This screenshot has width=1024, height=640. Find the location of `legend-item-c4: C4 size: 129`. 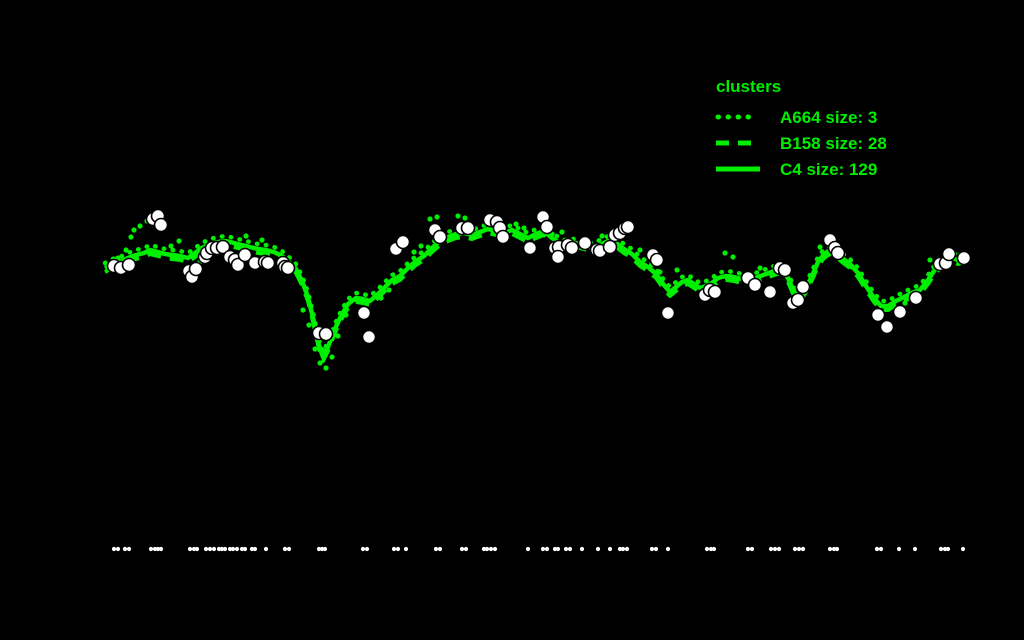

legend-item-c4: C4 size: 129 is located at coordinates (800, 169).